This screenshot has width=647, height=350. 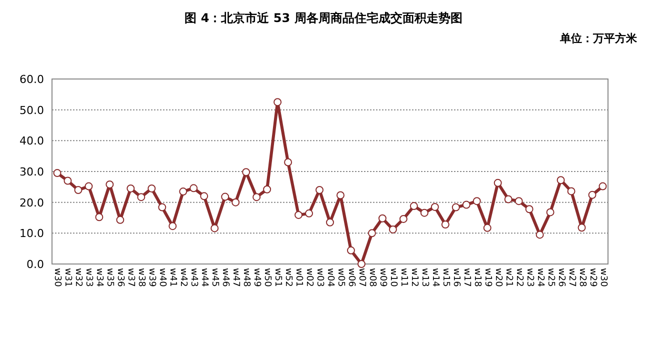 What do you see at coordinates (32, 172) in the screenshot?
I see `y-tick-label: 30.0` at bounding box center [32, 172].